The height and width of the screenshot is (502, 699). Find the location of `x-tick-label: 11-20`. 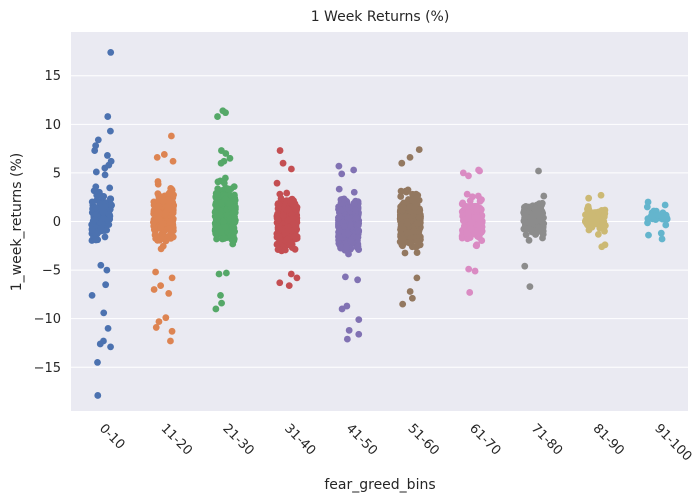

x-tick-label: 11-20 is located at coordinates (176, 439).